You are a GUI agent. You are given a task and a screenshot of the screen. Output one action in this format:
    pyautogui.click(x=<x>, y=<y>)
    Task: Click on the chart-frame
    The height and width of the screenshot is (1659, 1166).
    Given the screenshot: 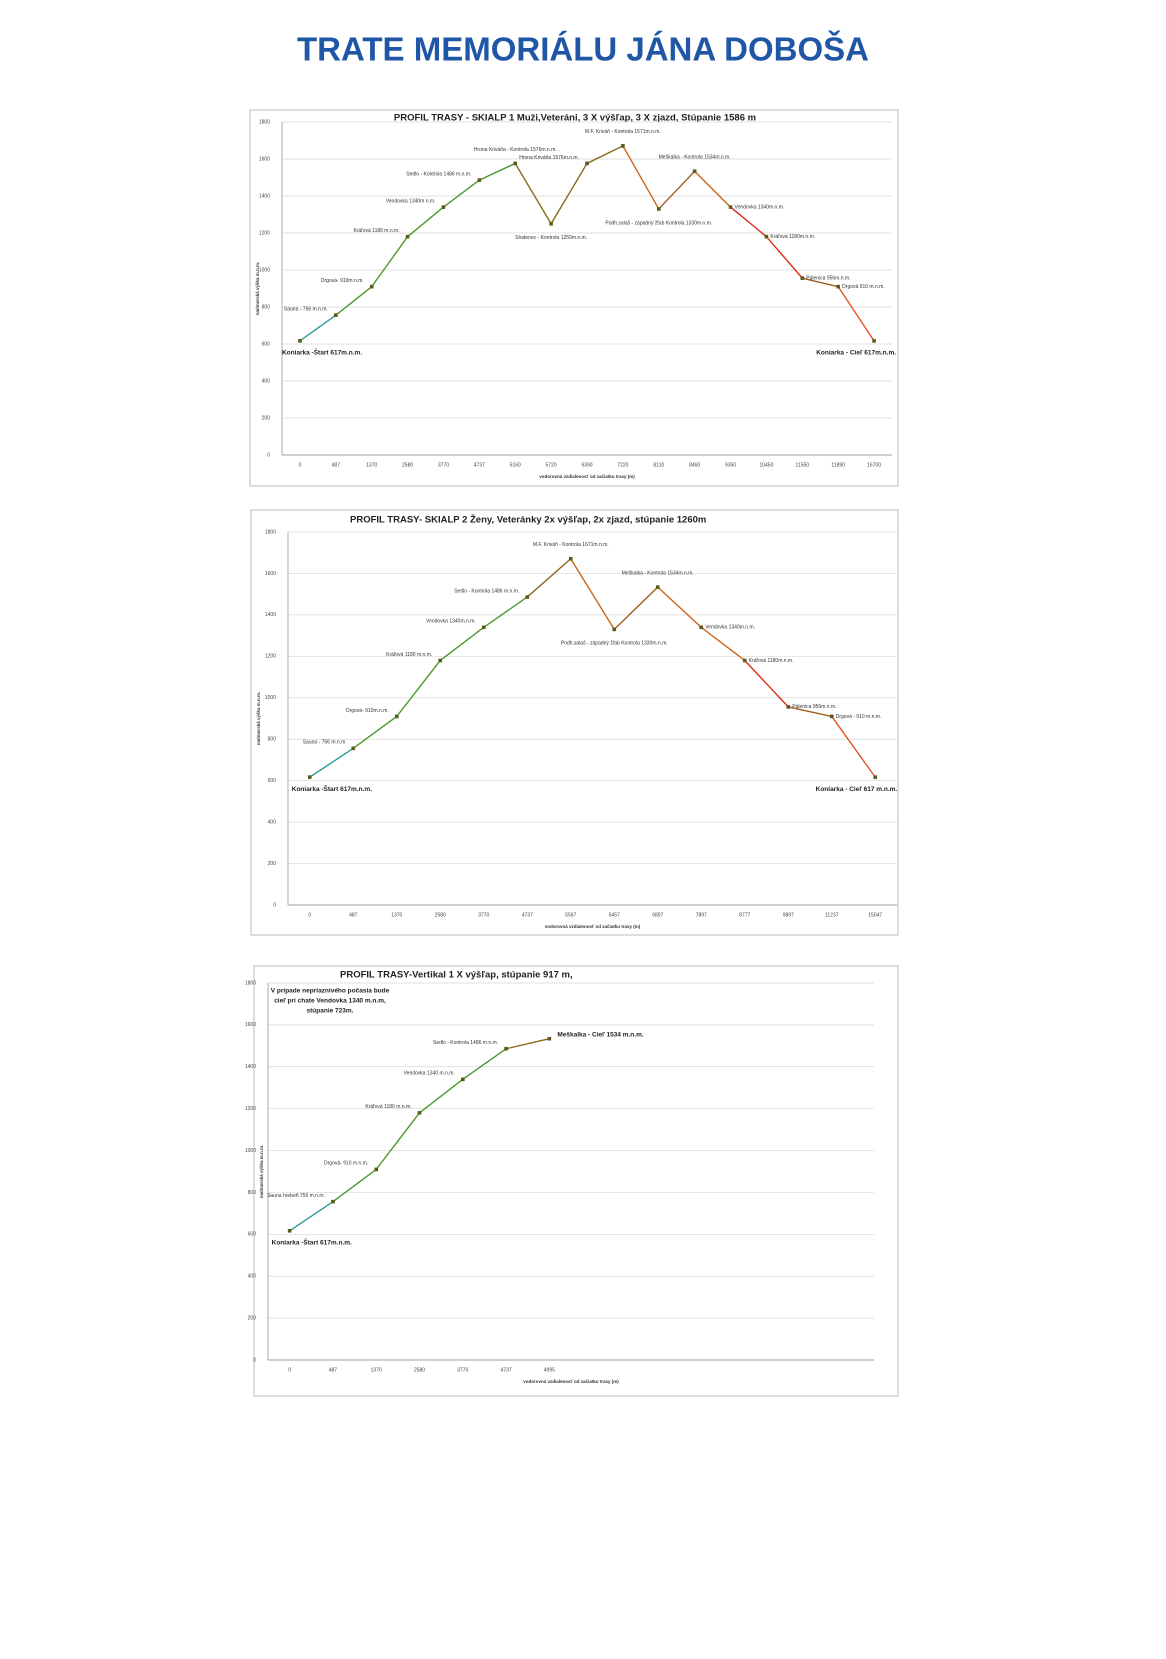 What is the action you would take?
    pyautogui.click(x=574, y=722)
    